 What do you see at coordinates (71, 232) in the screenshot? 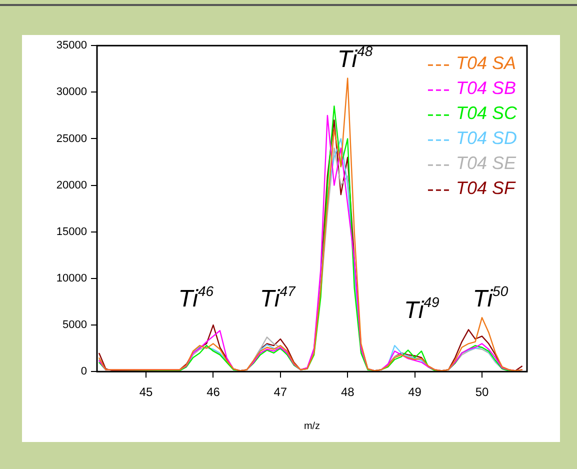
I see `y-tick-label: 15000` at bounding box center [71, 232].